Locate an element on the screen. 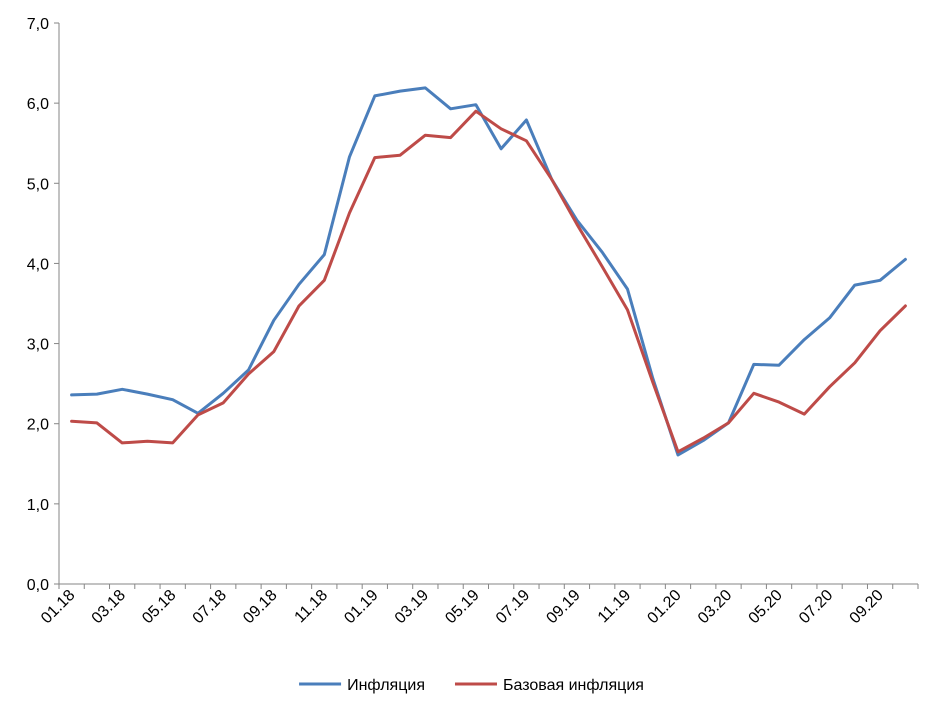 Image resolution: width=943 pixels, height=714 pixels. x-tick-label: 03.19 is located at coordinates (412, 607).